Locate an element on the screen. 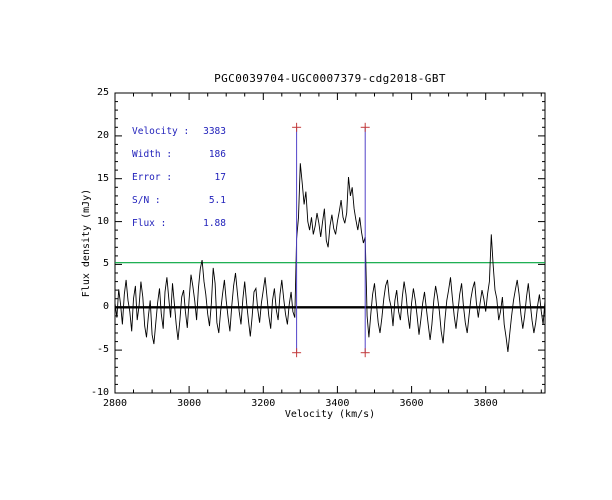 This screenshot has width=612, height=500. fit-label: Velocity : is located at coordinates (161, 131).